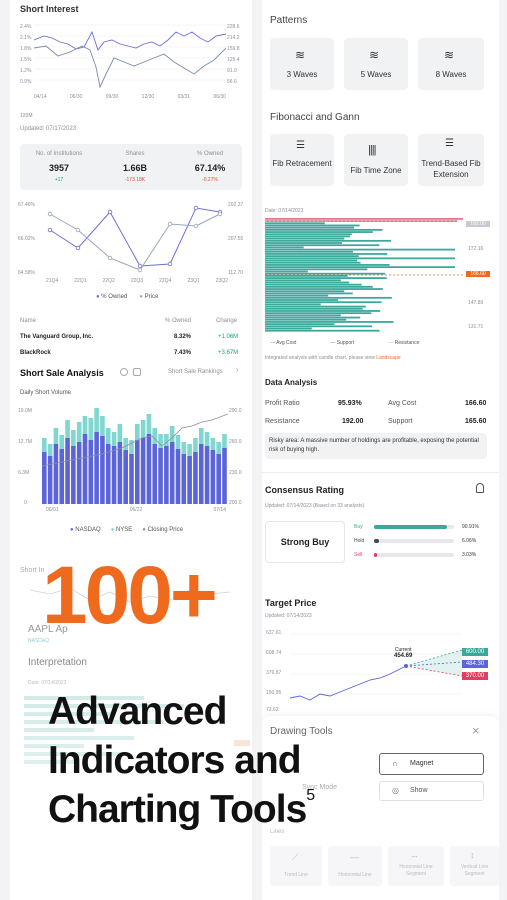 The width and height of the screenshot is (507, 900). I want to click on fib-retracement-button: ☰ Fib Retracement, so click(302, 160).